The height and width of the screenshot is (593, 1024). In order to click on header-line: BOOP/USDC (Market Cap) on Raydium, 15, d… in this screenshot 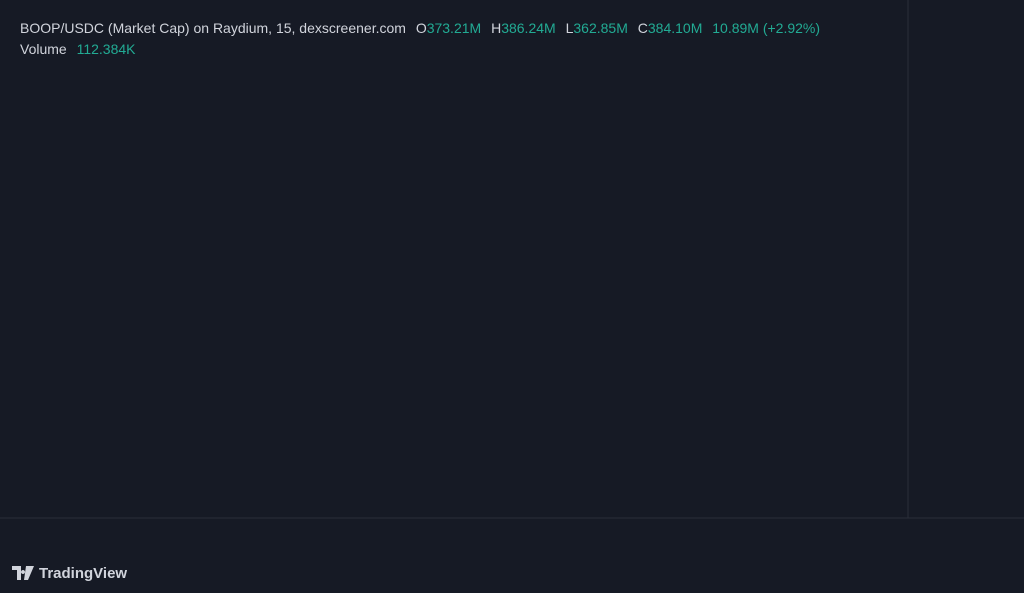, I will do `click(420, 28)`.